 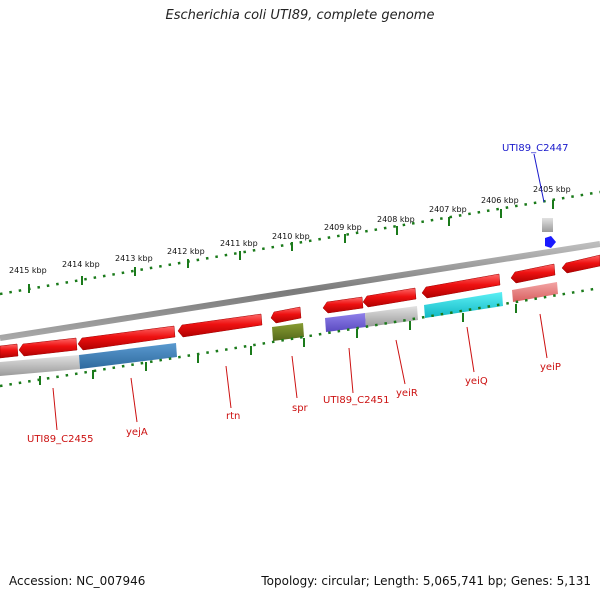 I want to click on scale-label: 2414 kbp, so click(x=81, y=264).